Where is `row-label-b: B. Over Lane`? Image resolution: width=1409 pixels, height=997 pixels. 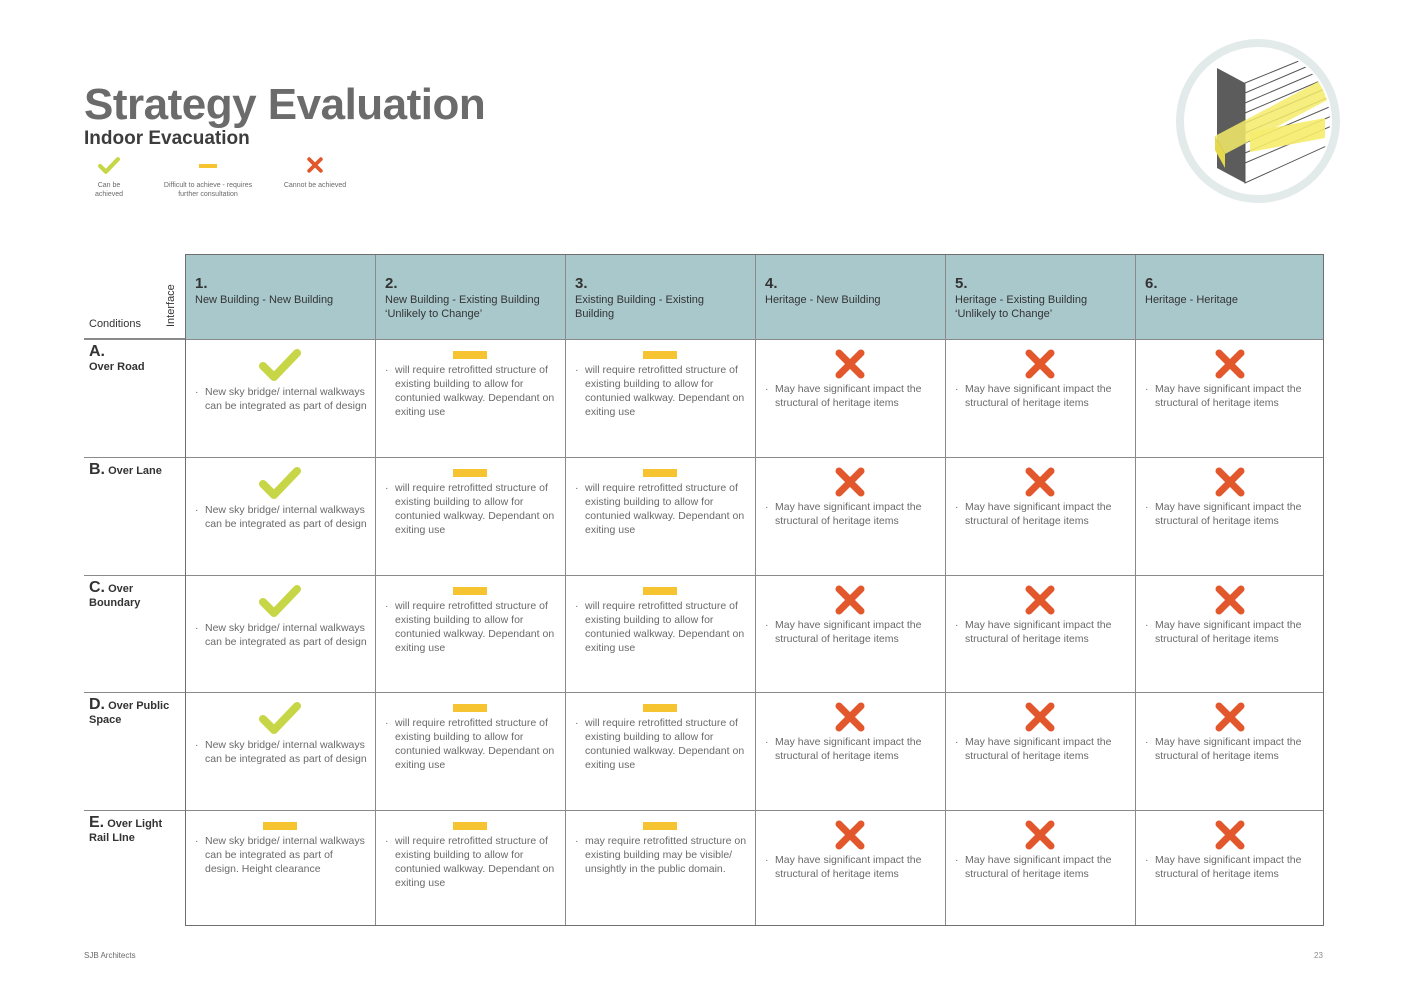 row-label-b: B. Over Lane is located at coordinates (135, 469).